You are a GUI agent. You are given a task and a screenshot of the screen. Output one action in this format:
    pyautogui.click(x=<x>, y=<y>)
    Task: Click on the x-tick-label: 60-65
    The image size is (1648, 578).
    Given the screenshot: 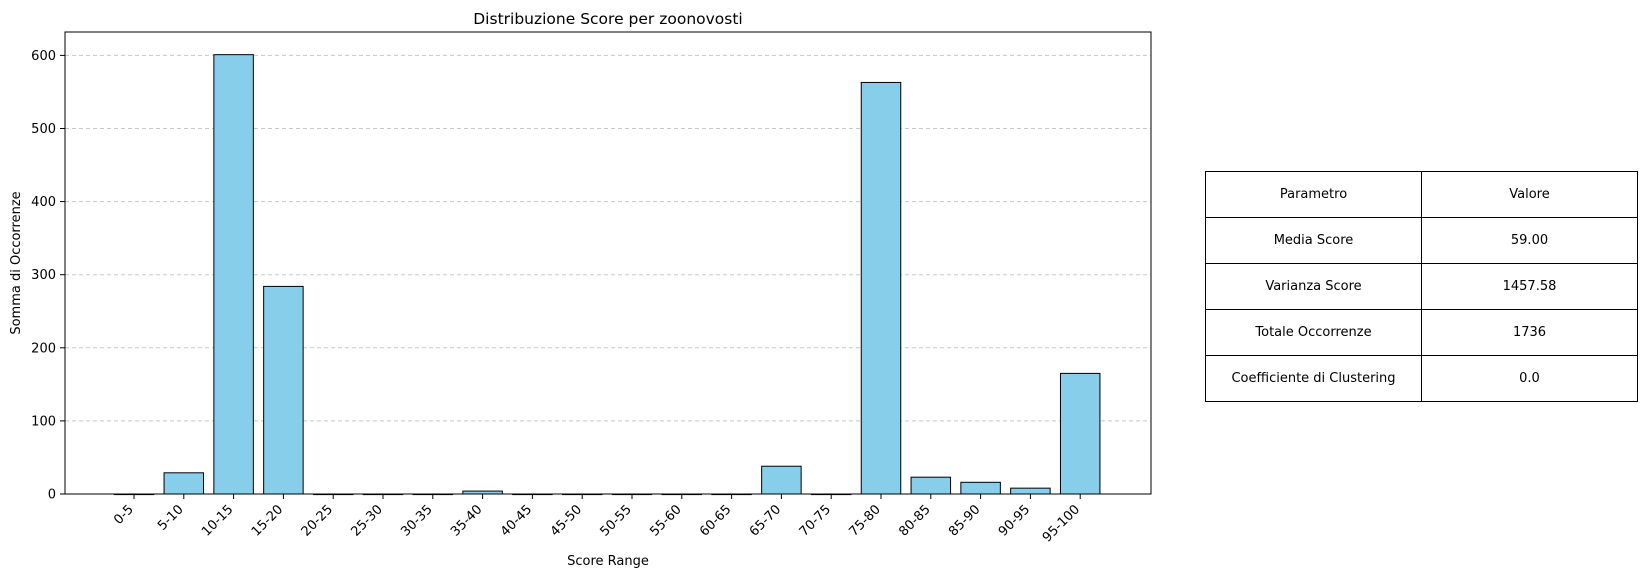 What is the action you would take?
    pyautogui.click(x=715, y=520)
    